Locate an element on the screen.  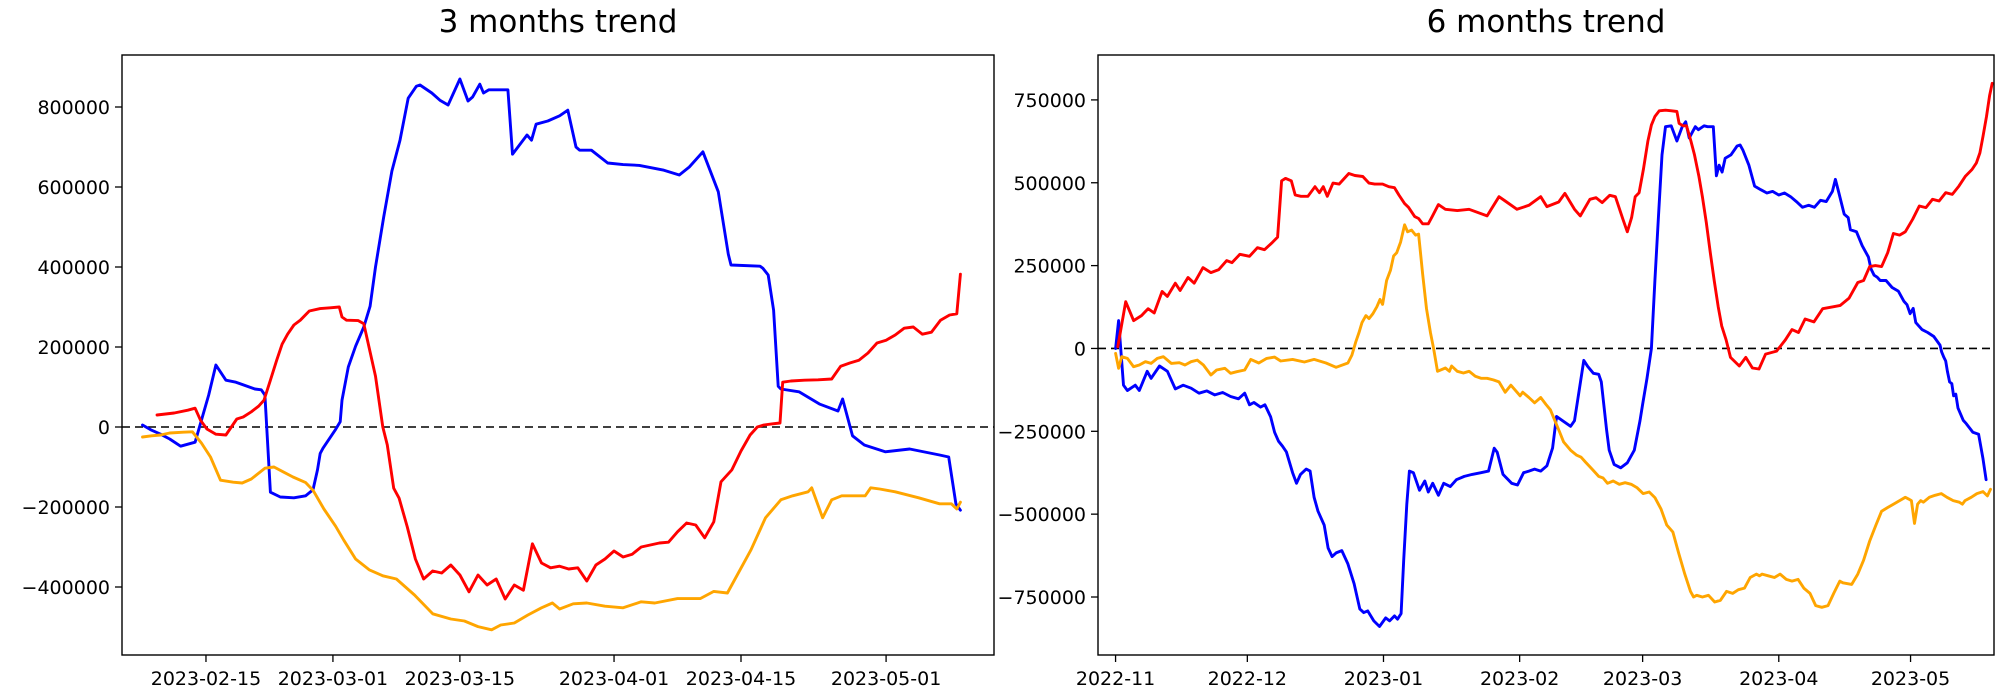
x-tick-label: 2023-04 is located at coordinates (1778, 679).